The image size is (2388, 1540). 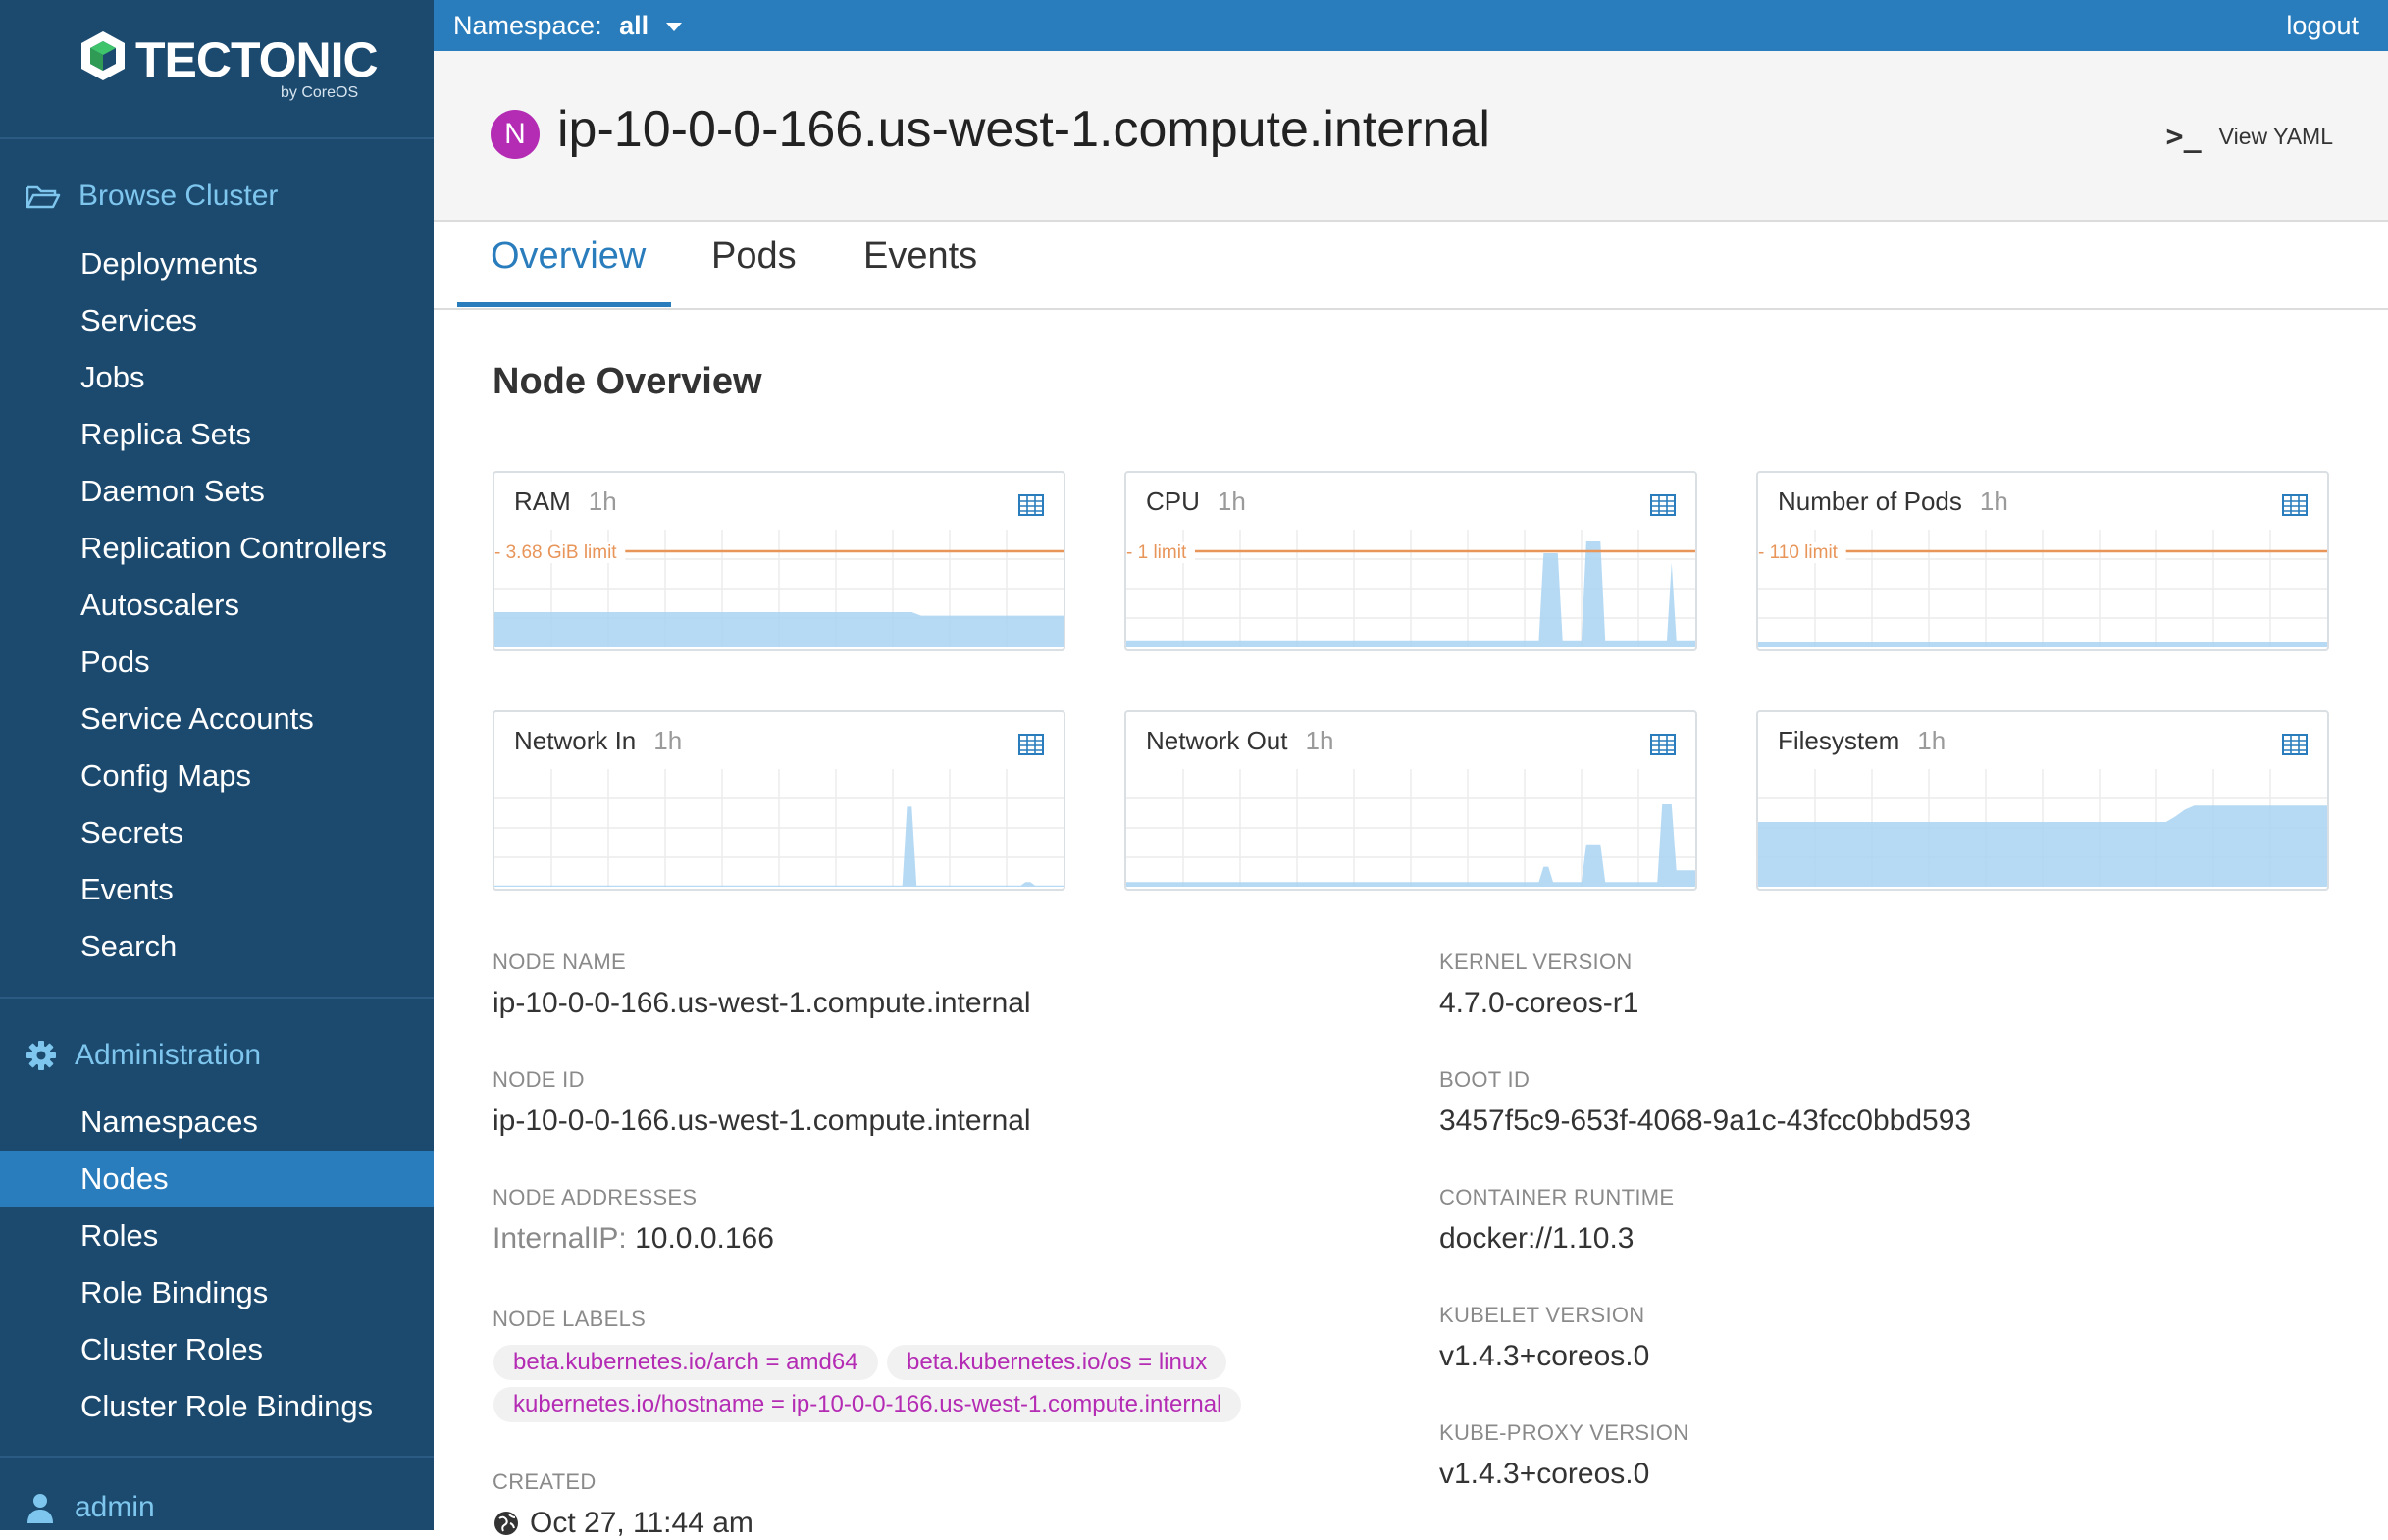 What do you see at coordinates (545, 1481) in the screenshot?
I see `field-label: CREATED` at bounding box center [545, 1481].